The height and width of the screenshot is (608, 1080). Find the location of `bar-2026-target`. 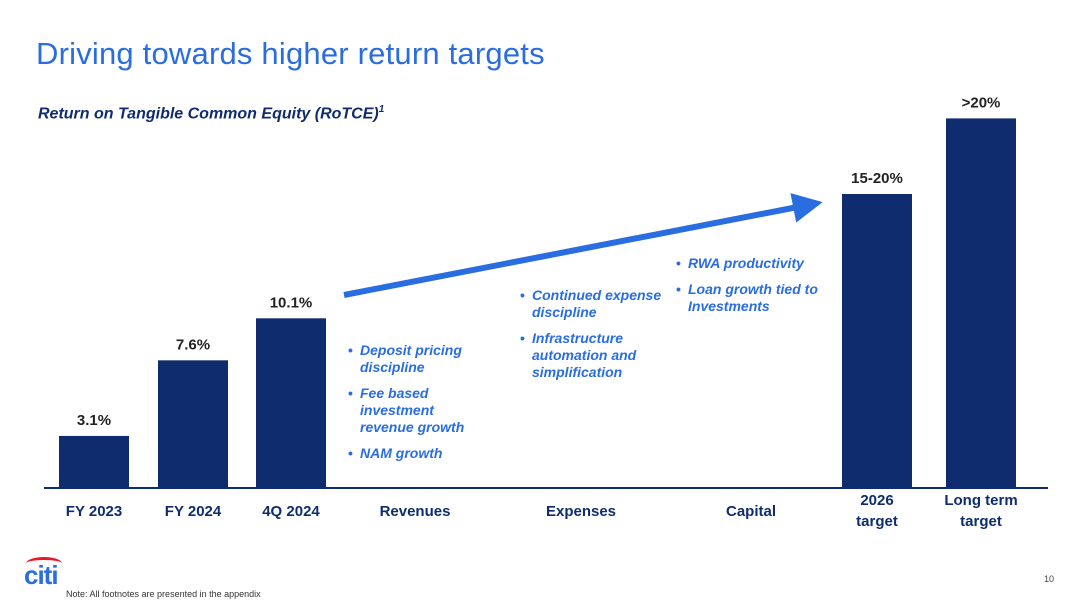

bar-2026-target is located at coordinates (877, 341).